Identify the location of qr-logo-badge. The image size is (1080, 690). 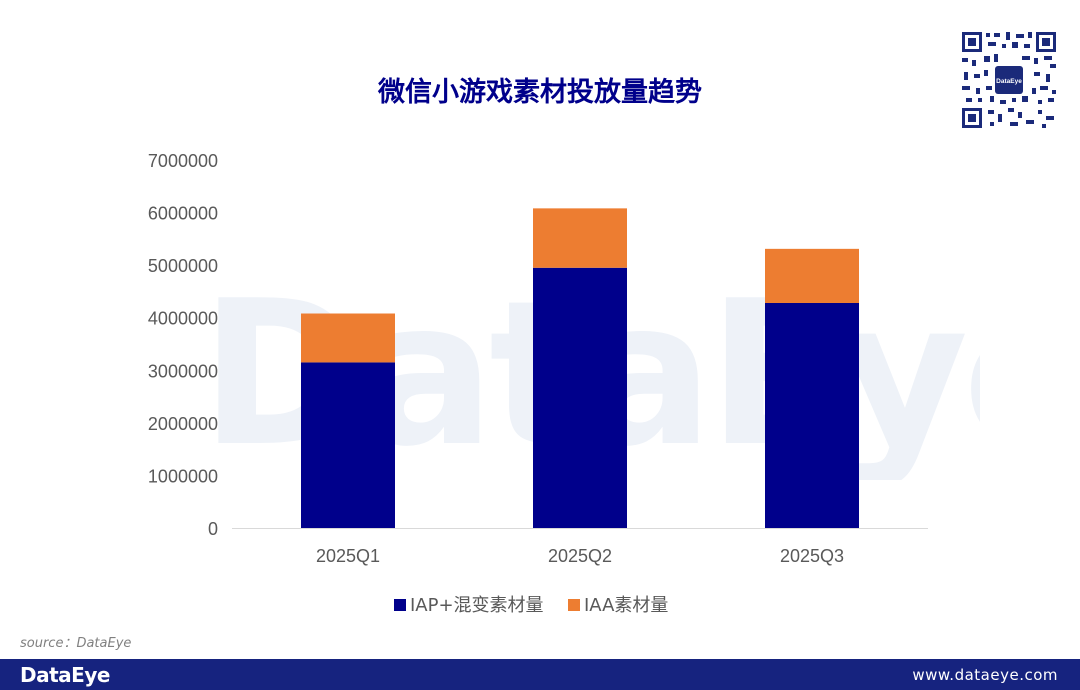
(1009, 80).